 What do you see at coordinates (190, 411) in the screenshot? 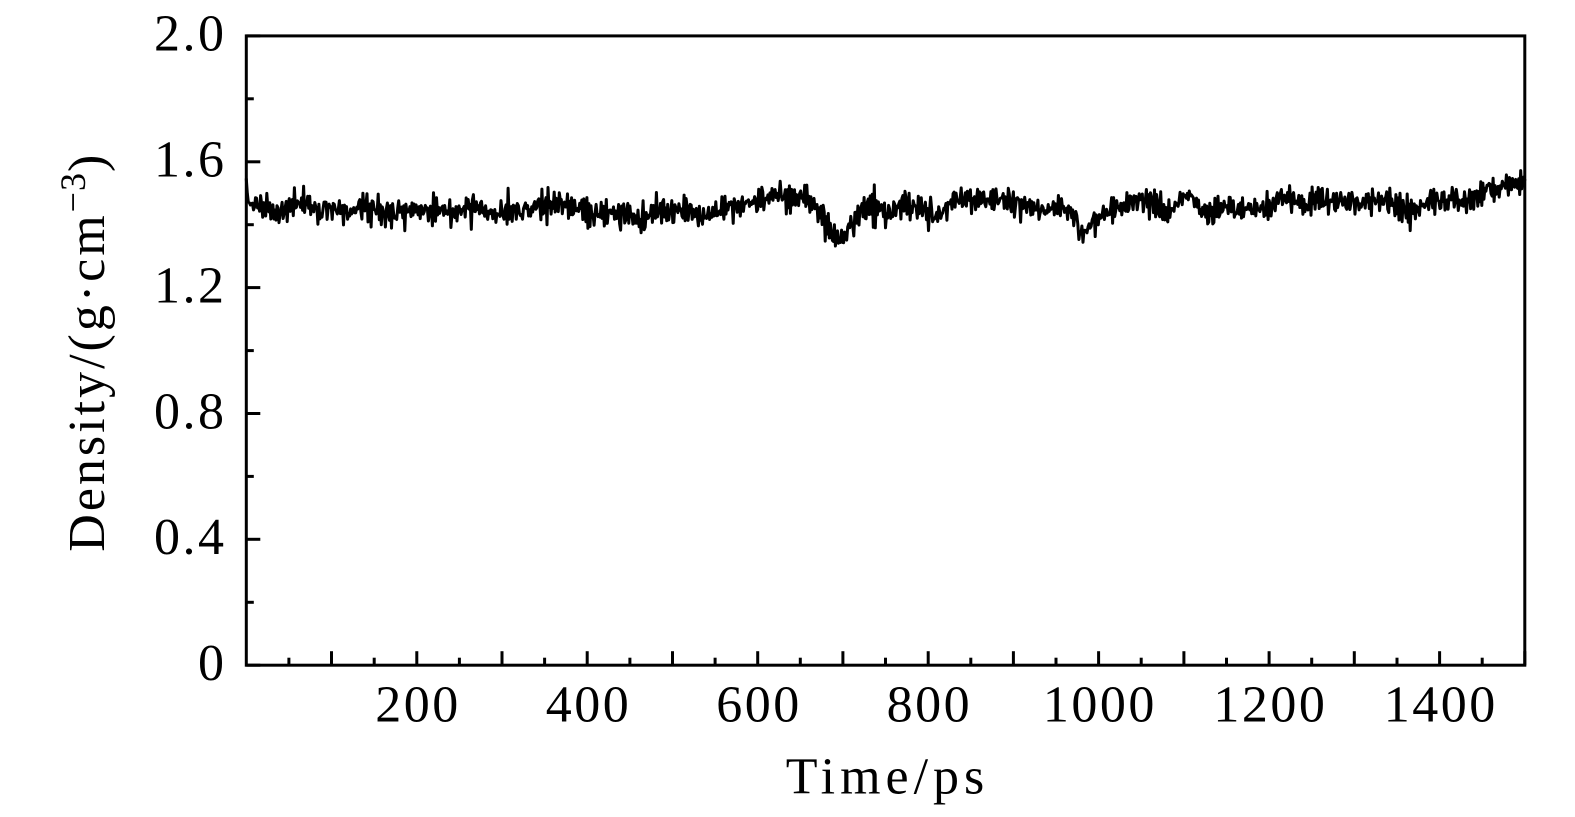
I see `svg-text: 0.8` at bounding box center [190, 411].